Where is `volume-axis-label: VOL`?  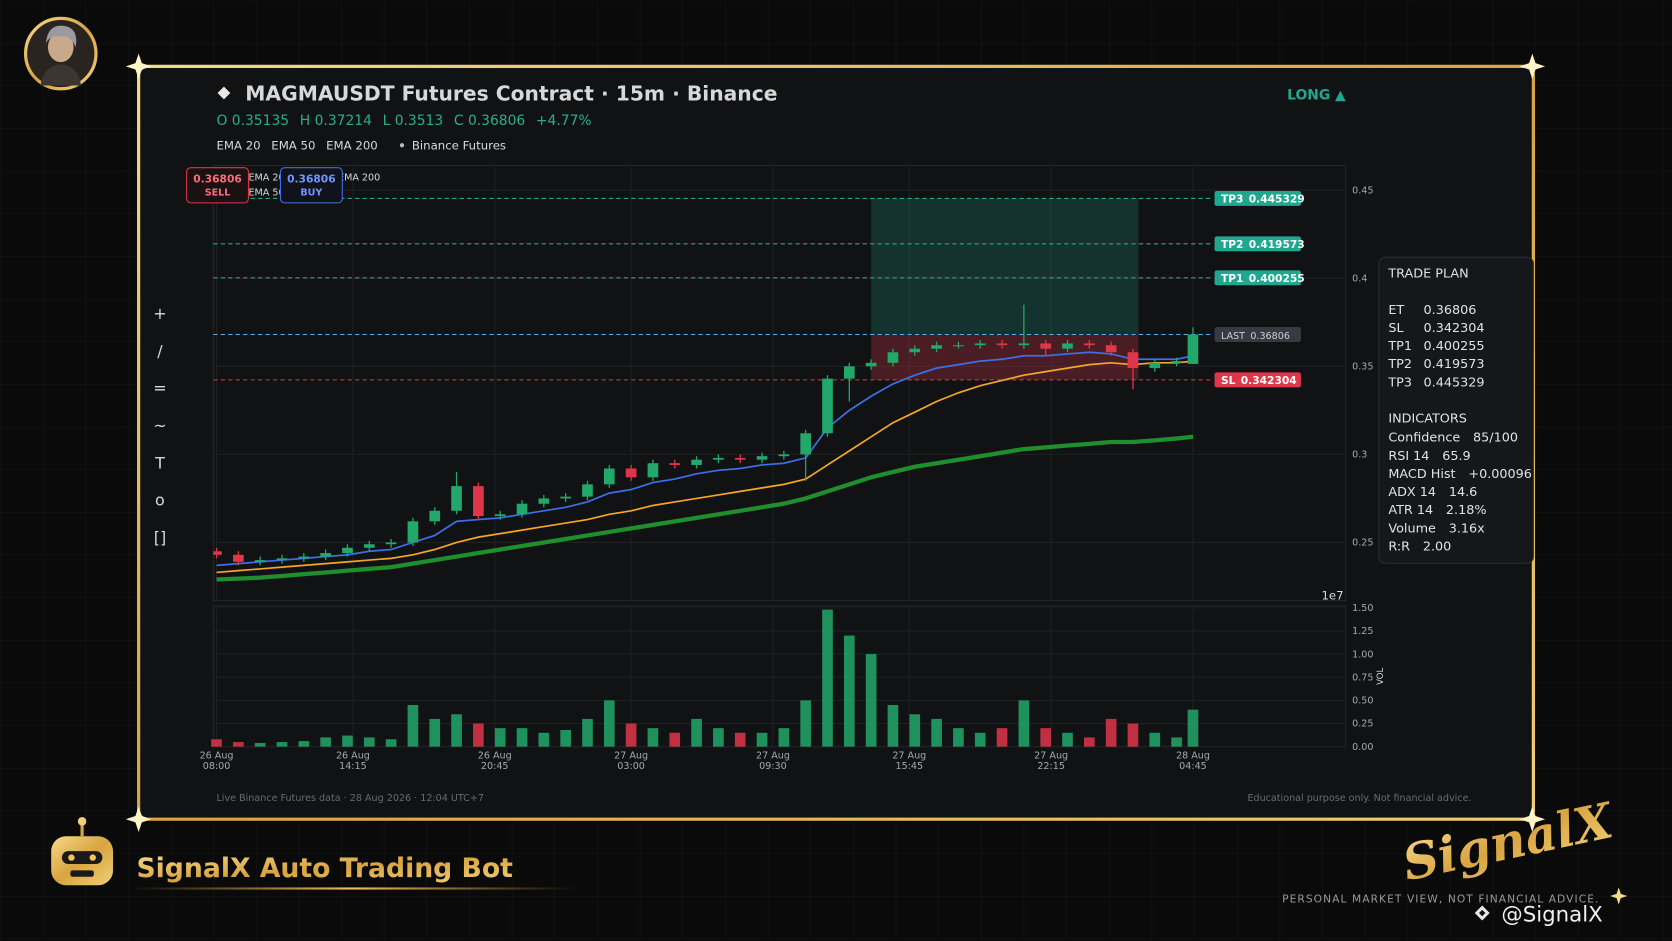
volume-axis-label: VOL is located at coordinates (1381, 675).